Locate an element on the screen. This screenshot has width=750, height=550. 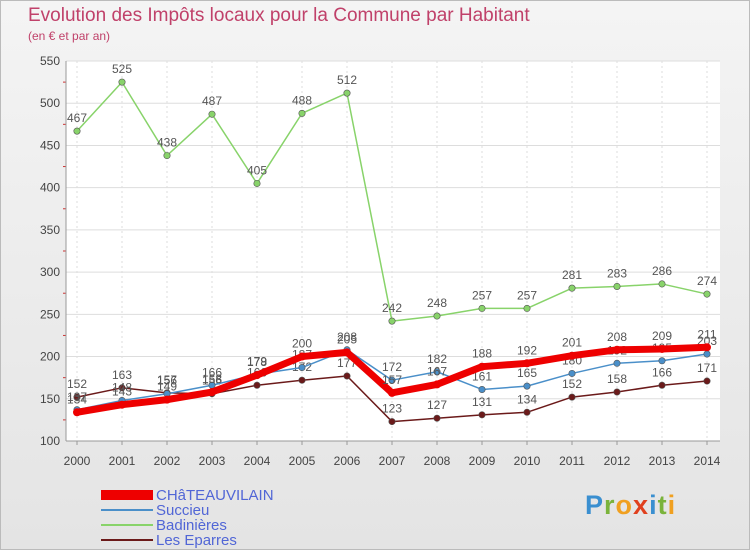
legend-item-les-eparres: Les Eparres is located at coordinates (169, 540).